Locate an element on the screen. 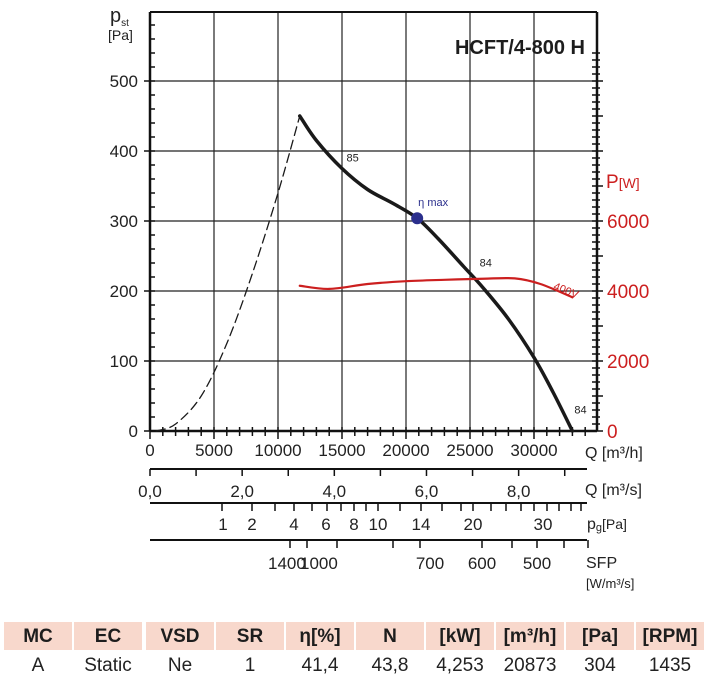 This screenshot has height=691, width=711. table-cell: 41,4 is located at coordinates (320, 665).